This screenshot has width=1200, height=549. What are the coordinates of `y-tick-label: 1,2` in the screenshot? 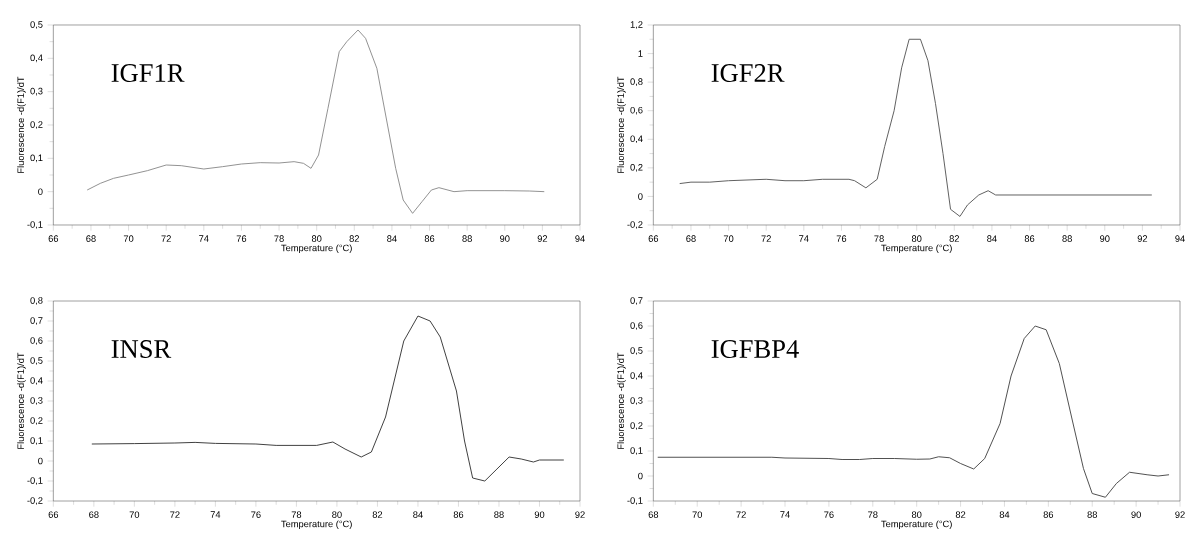 It's located at (636, 25).